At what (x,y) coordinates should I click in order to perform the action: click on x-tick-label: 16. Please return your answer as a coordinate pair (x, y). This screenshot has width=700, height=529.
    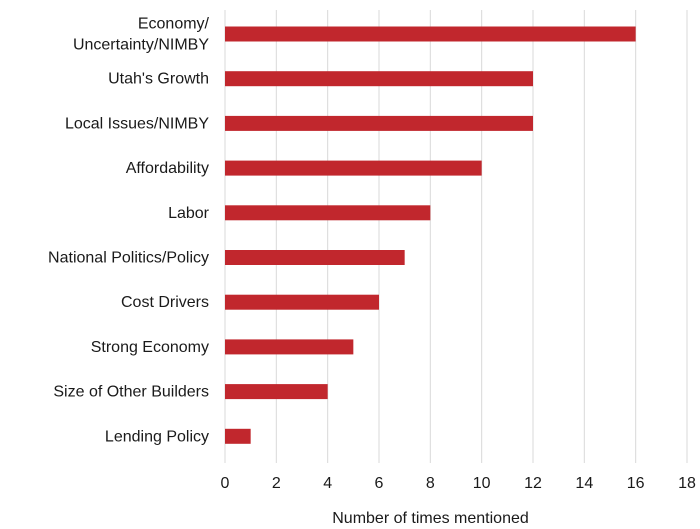
    Looking at the image, I should click on (636, 483).